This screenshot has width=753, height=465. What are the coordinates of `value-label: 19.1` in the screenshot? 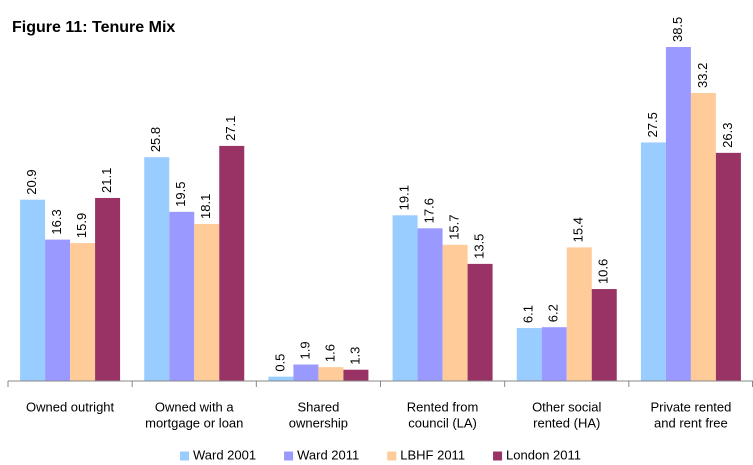 It's located at (404, 197).